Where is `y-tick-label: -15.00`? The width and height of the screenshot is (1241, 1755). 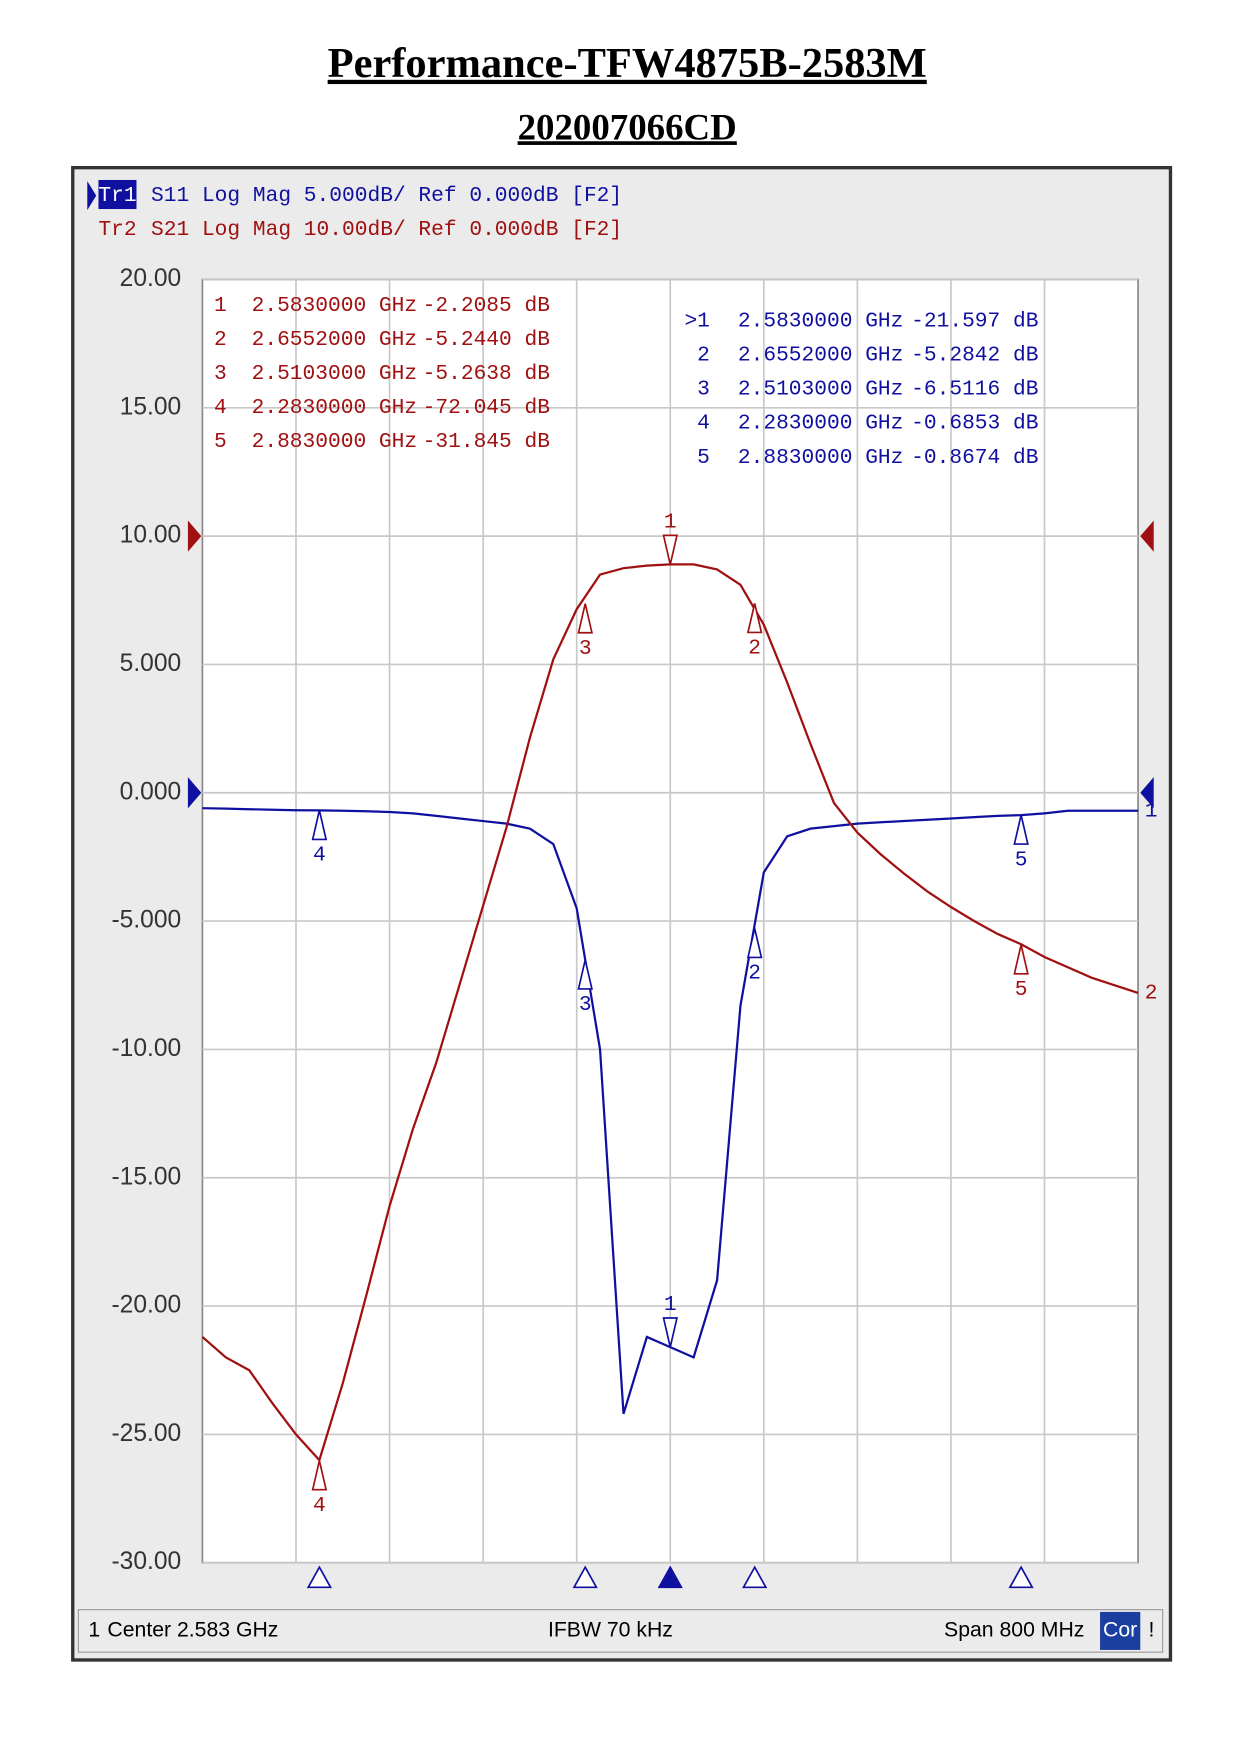 y-tick-label: -15.00 is located at coordinates (146, 1176).